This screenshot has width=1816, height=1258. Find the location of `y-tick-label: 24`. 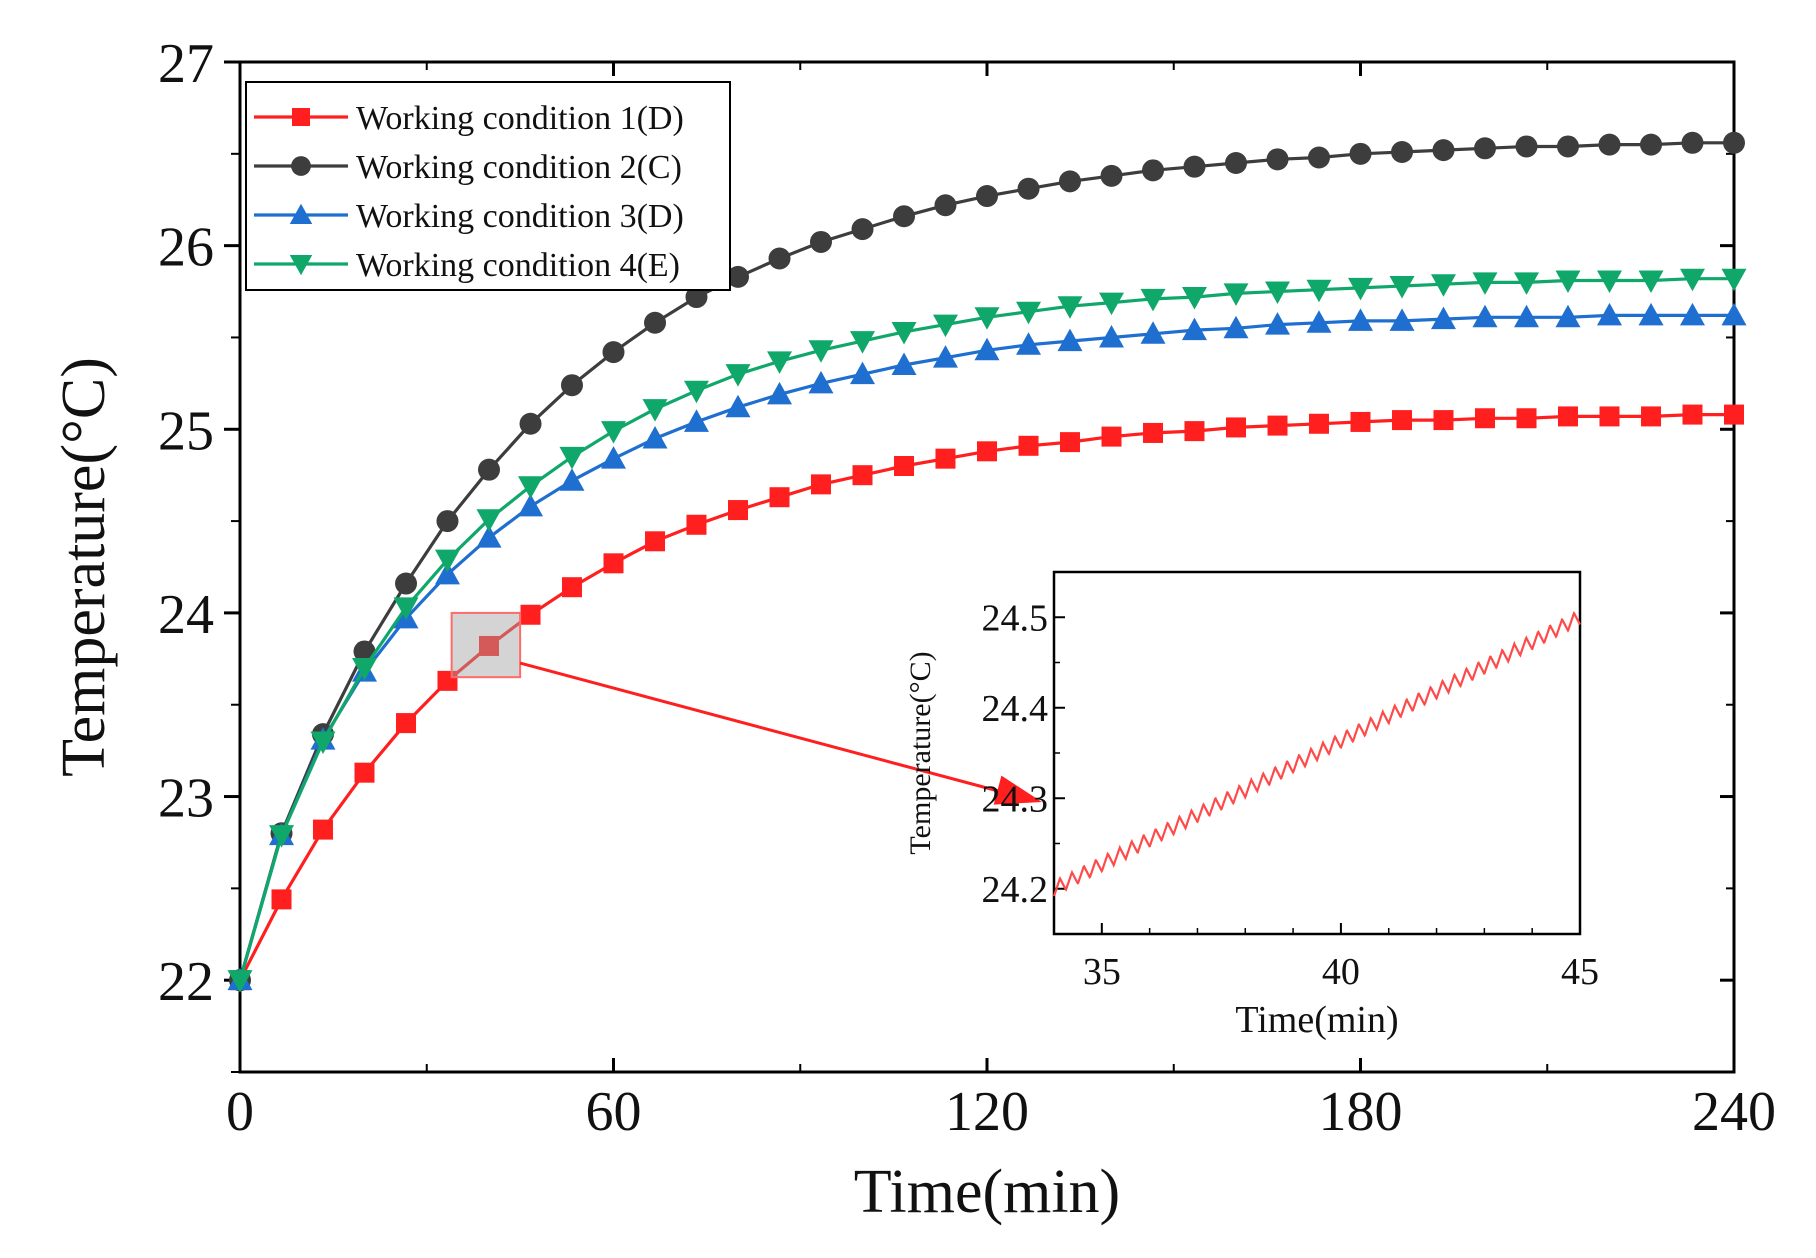

y-tick-label: 24 is located at coordinates (186, 615).